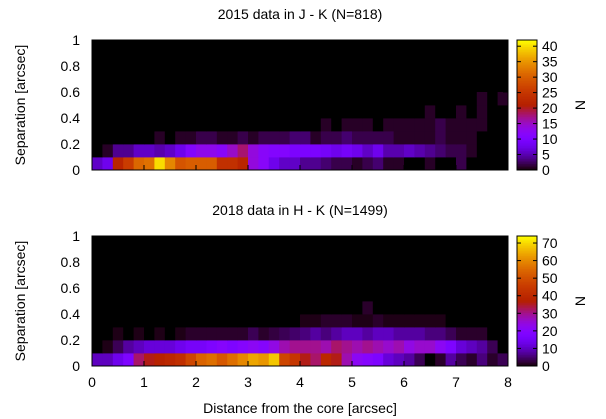  What do you see at coordinates (71, 144) in the screenshot?
I see `y-tick-label: 0.2` at bounding box center [71, 144].